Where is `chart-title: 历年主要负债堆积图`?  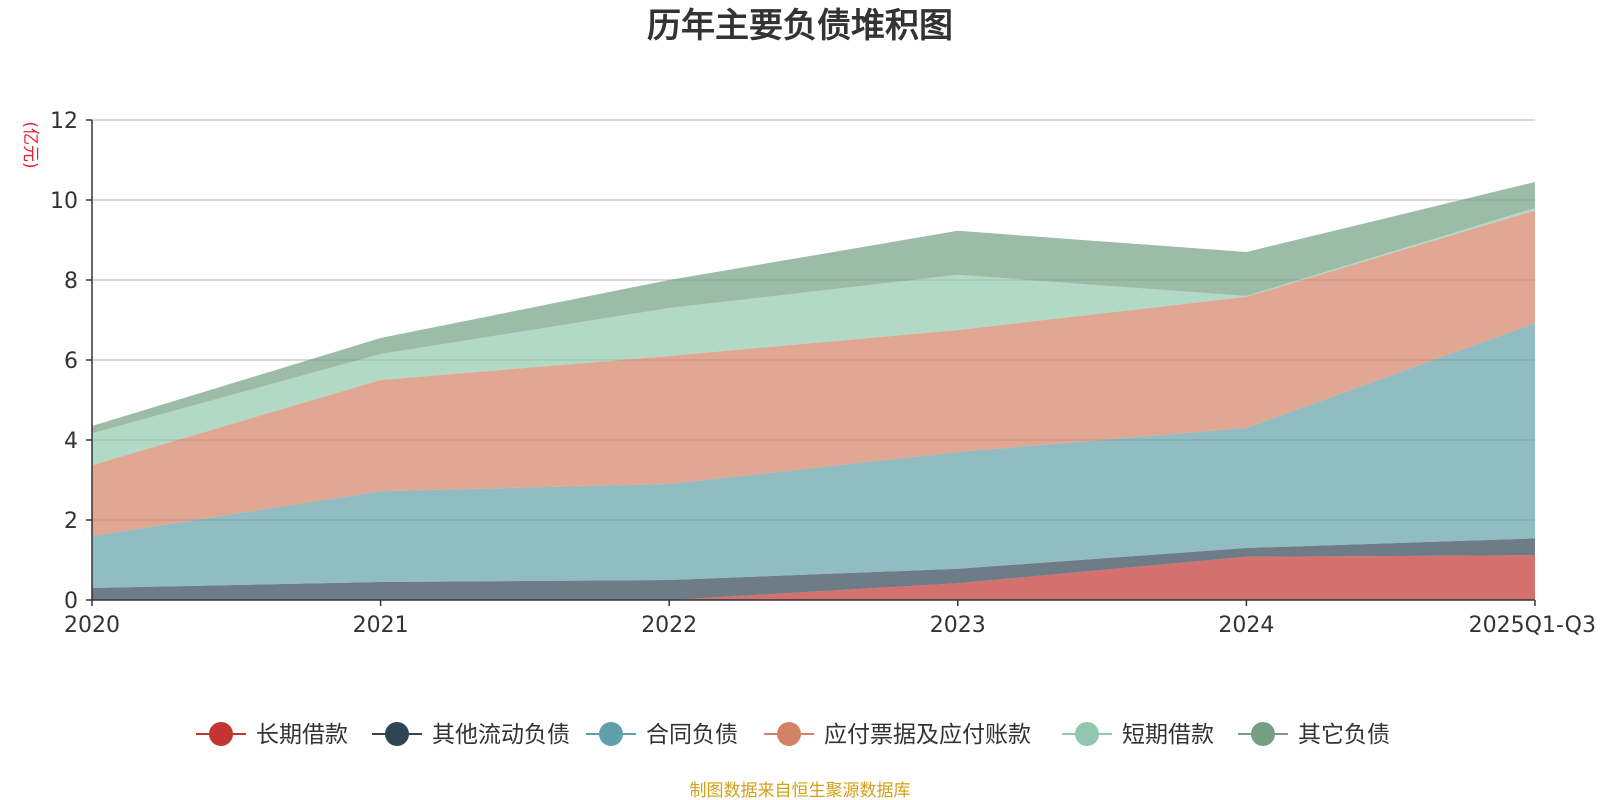 chart-title: 历年主要负债堆积图 is located at coordinates (800, 26).